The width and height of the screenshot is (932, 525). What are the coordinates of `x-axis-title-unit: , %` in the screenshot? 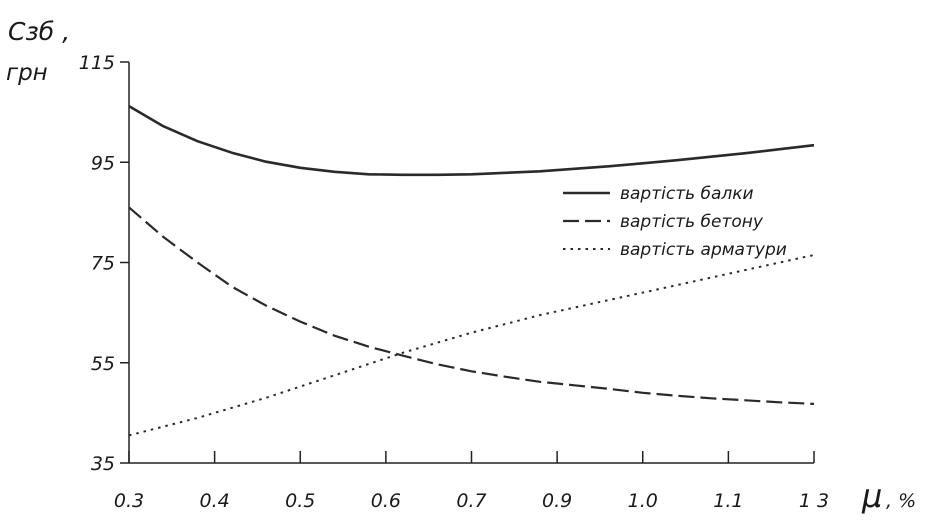 It's located at (901, 501).